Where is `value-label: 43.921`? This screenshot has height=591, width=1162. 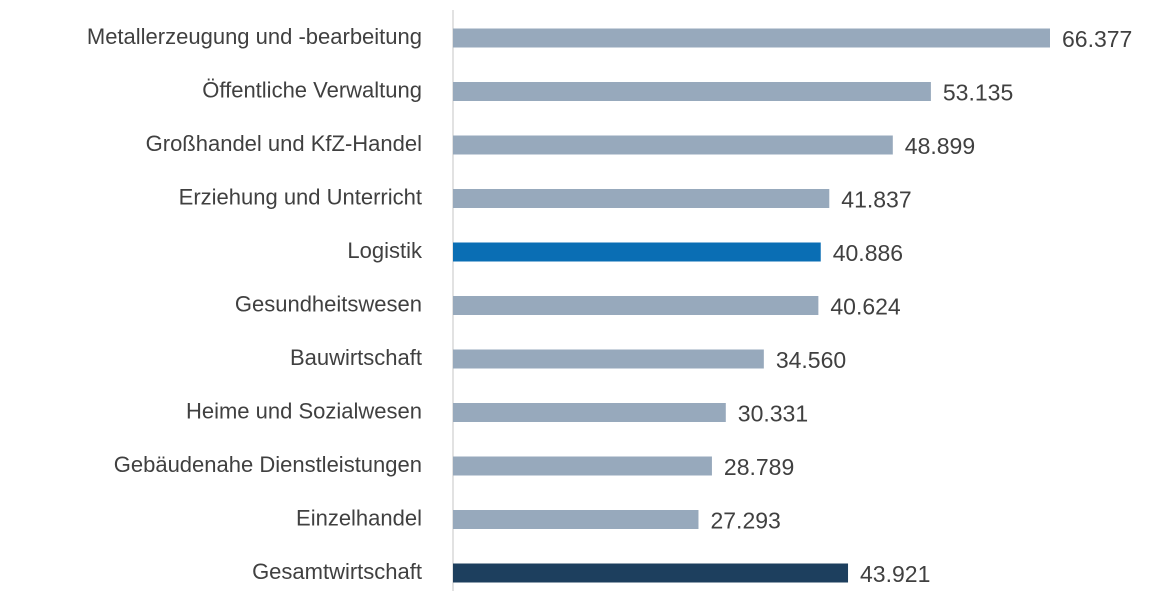 value-label: 43.921 is located at coordinates (895, 574).